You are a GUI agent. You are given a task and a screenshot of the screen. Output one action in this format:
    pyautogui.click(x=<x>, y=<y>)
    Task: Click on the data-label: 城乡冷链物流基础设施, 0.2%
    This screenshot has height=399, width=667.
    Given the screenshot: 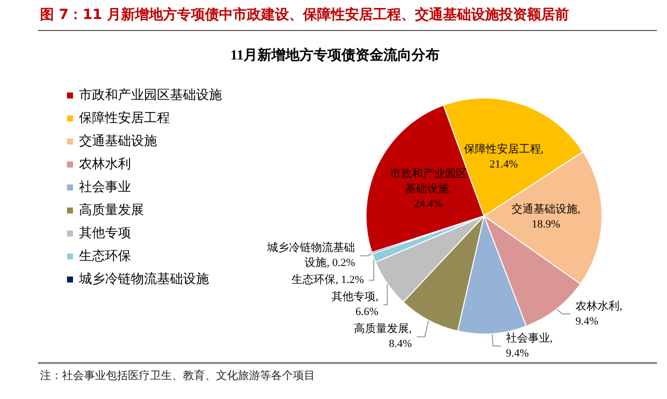 What is the action you would take?
    pyautogui.click(x=311, y=255)
    